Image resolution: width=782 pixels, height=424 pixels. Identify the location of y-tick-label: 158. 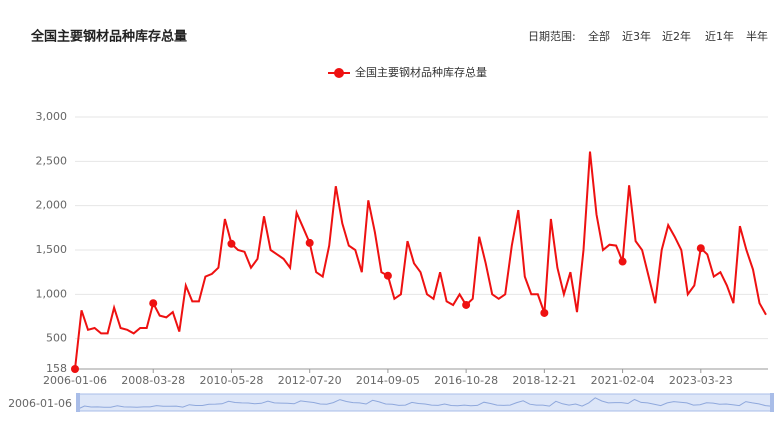
(56, 368).